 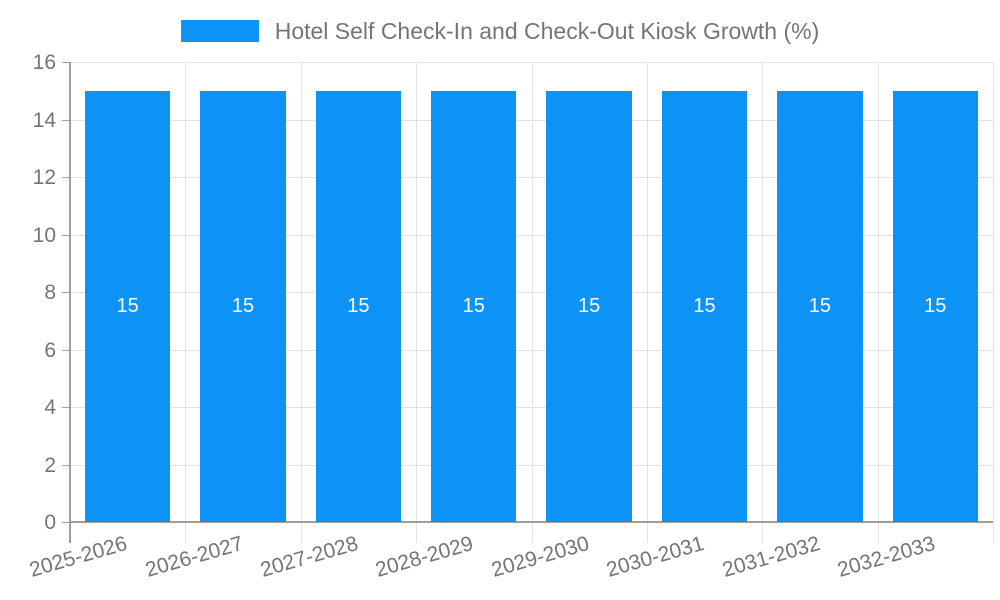 What do you see at coordinates (50, 407) in the screenshot?
I see `y-tick-label: 4` at bounding box center [50, 407].